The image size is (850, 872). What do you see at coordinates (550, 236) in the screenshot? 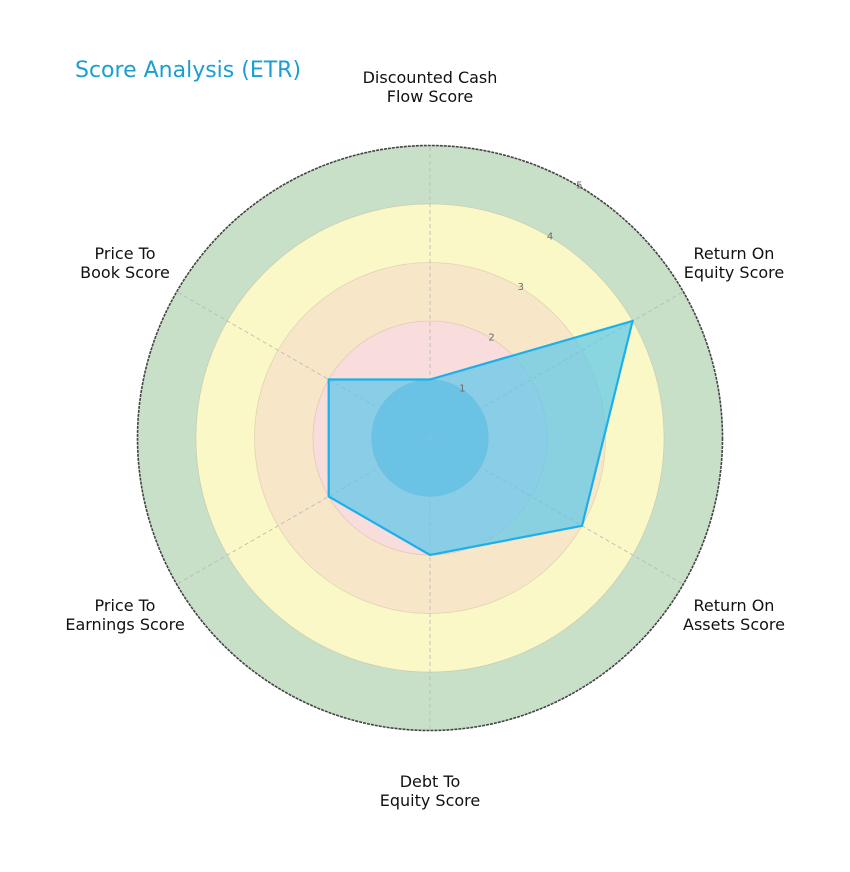
I see `r-tick-label: 4` at bounding box center [550, 236].